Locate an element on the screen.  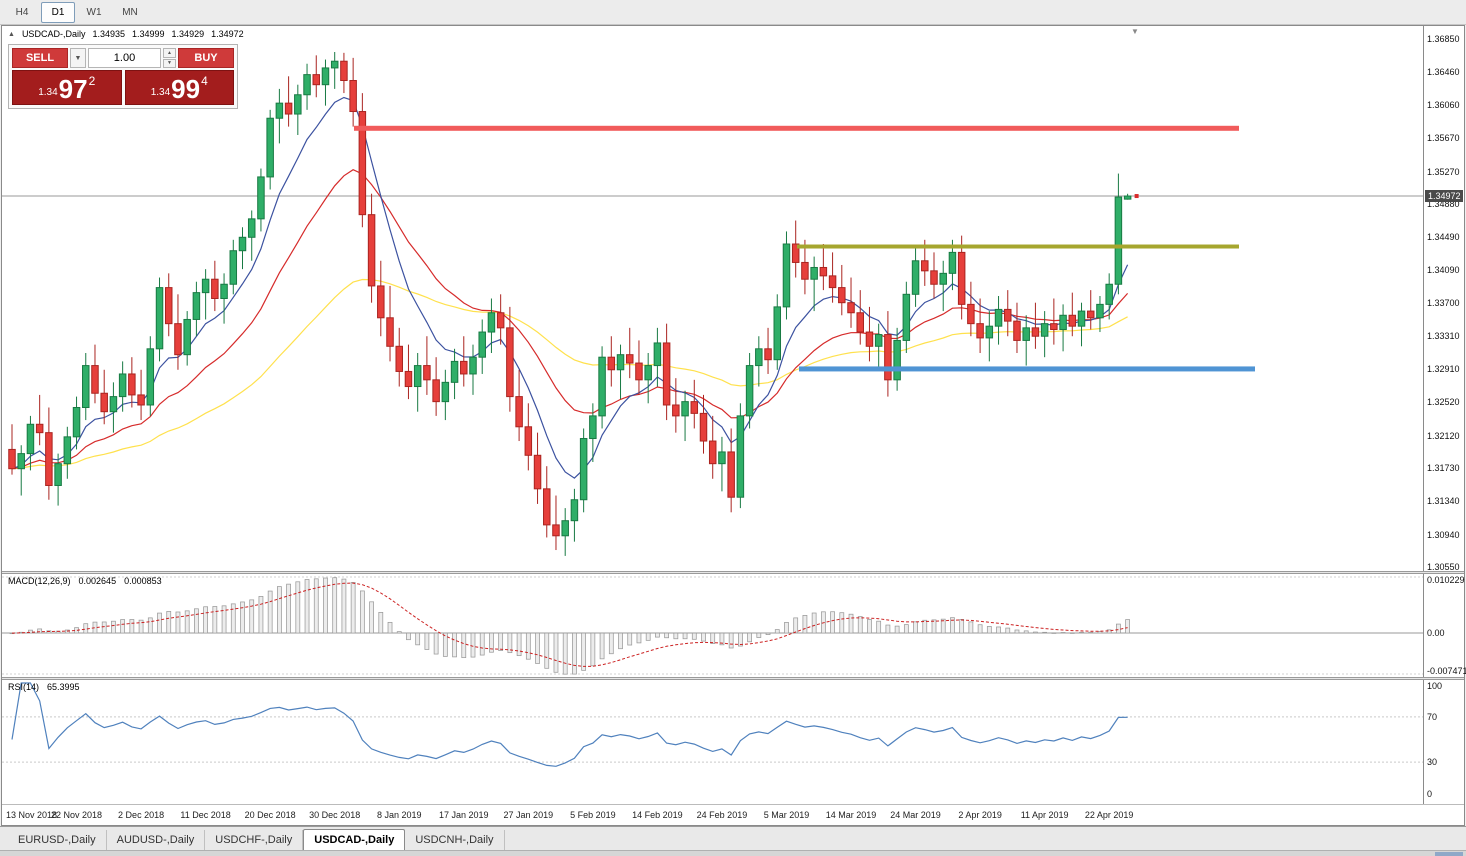
date-label: 24 Feb 2019 is located at coordinates (722, 815).